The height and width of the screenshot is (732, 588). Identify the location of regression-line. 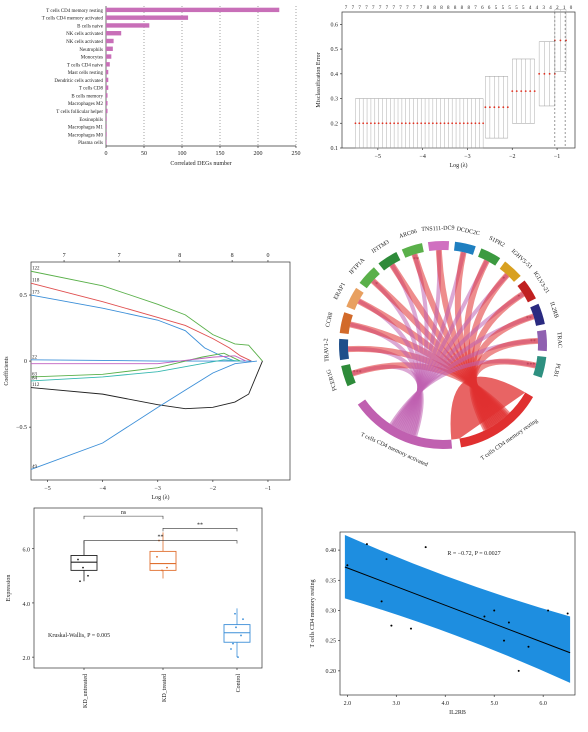
(457, 610).